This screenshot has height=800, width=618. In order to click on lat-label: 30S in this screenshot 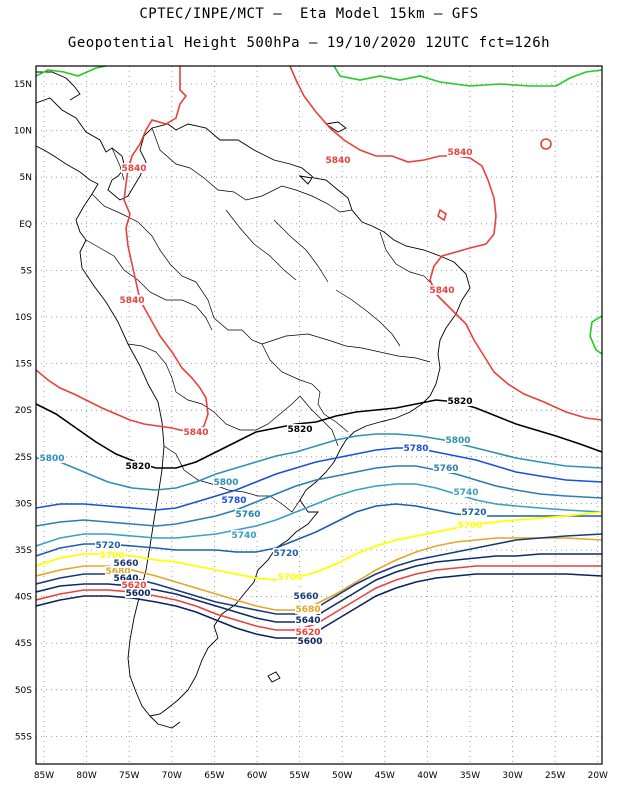, I will do `click(23, 504)`.